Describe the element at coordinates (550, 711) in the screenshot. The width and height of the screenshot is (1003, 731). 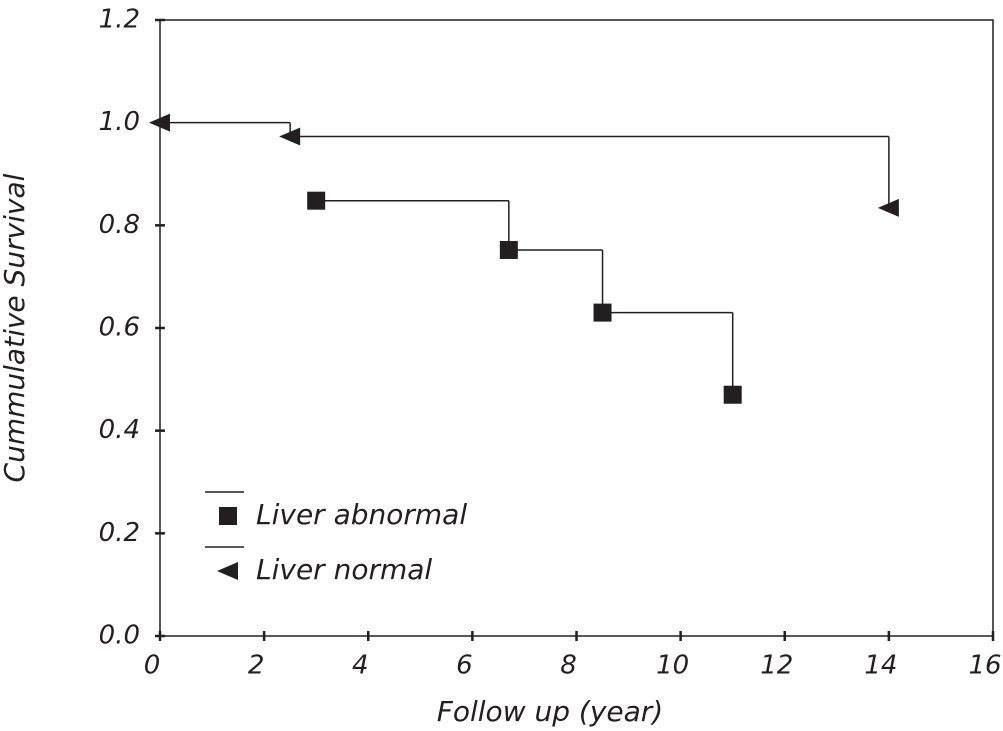
I see `x-axis-label: Follow up (year)` at that location.